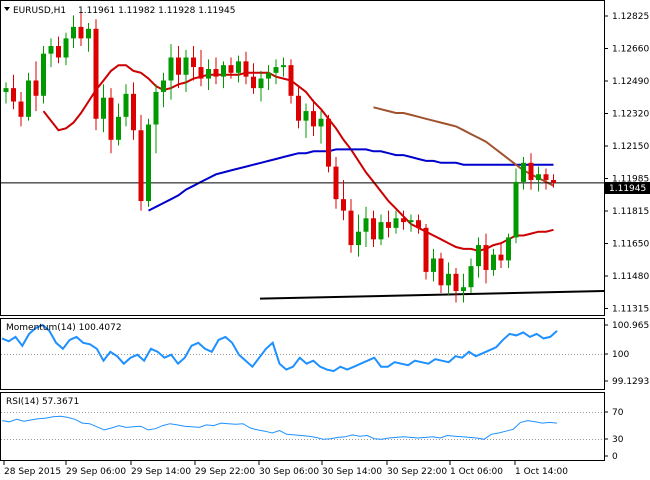 The image size is (650, 480). I want to click on rsi-axis-label: 70, so click(618, 413).